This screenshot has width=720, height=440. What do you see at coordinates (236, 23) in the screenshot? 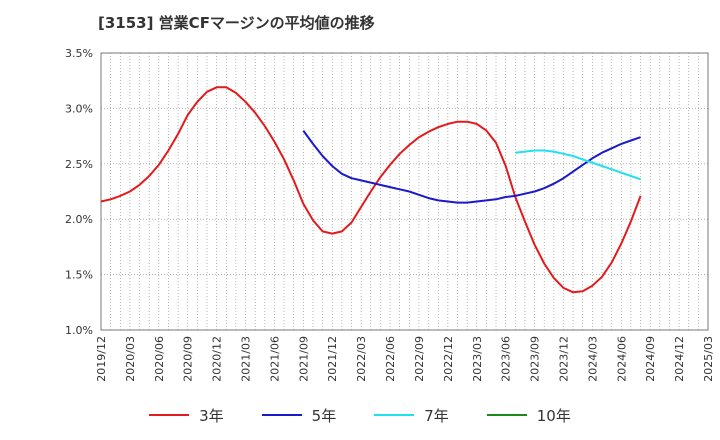
I see `chart-title: [3153] 営業CFマージンの平均値の推移` at bounding box center [236, 23].